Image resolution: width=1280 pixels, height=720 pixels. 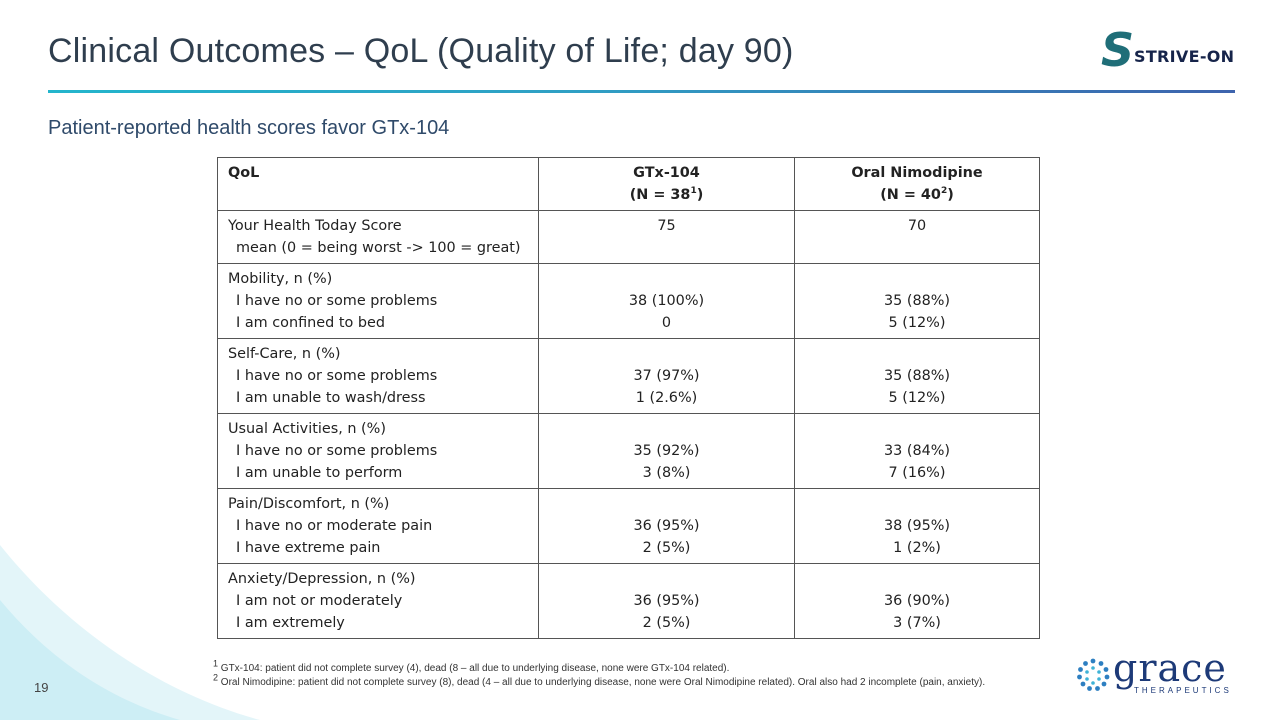 What do you see at coordinates (378, 184) in the screenshot?
I see `header-qol: QoL` at bounding box center [378, 184].